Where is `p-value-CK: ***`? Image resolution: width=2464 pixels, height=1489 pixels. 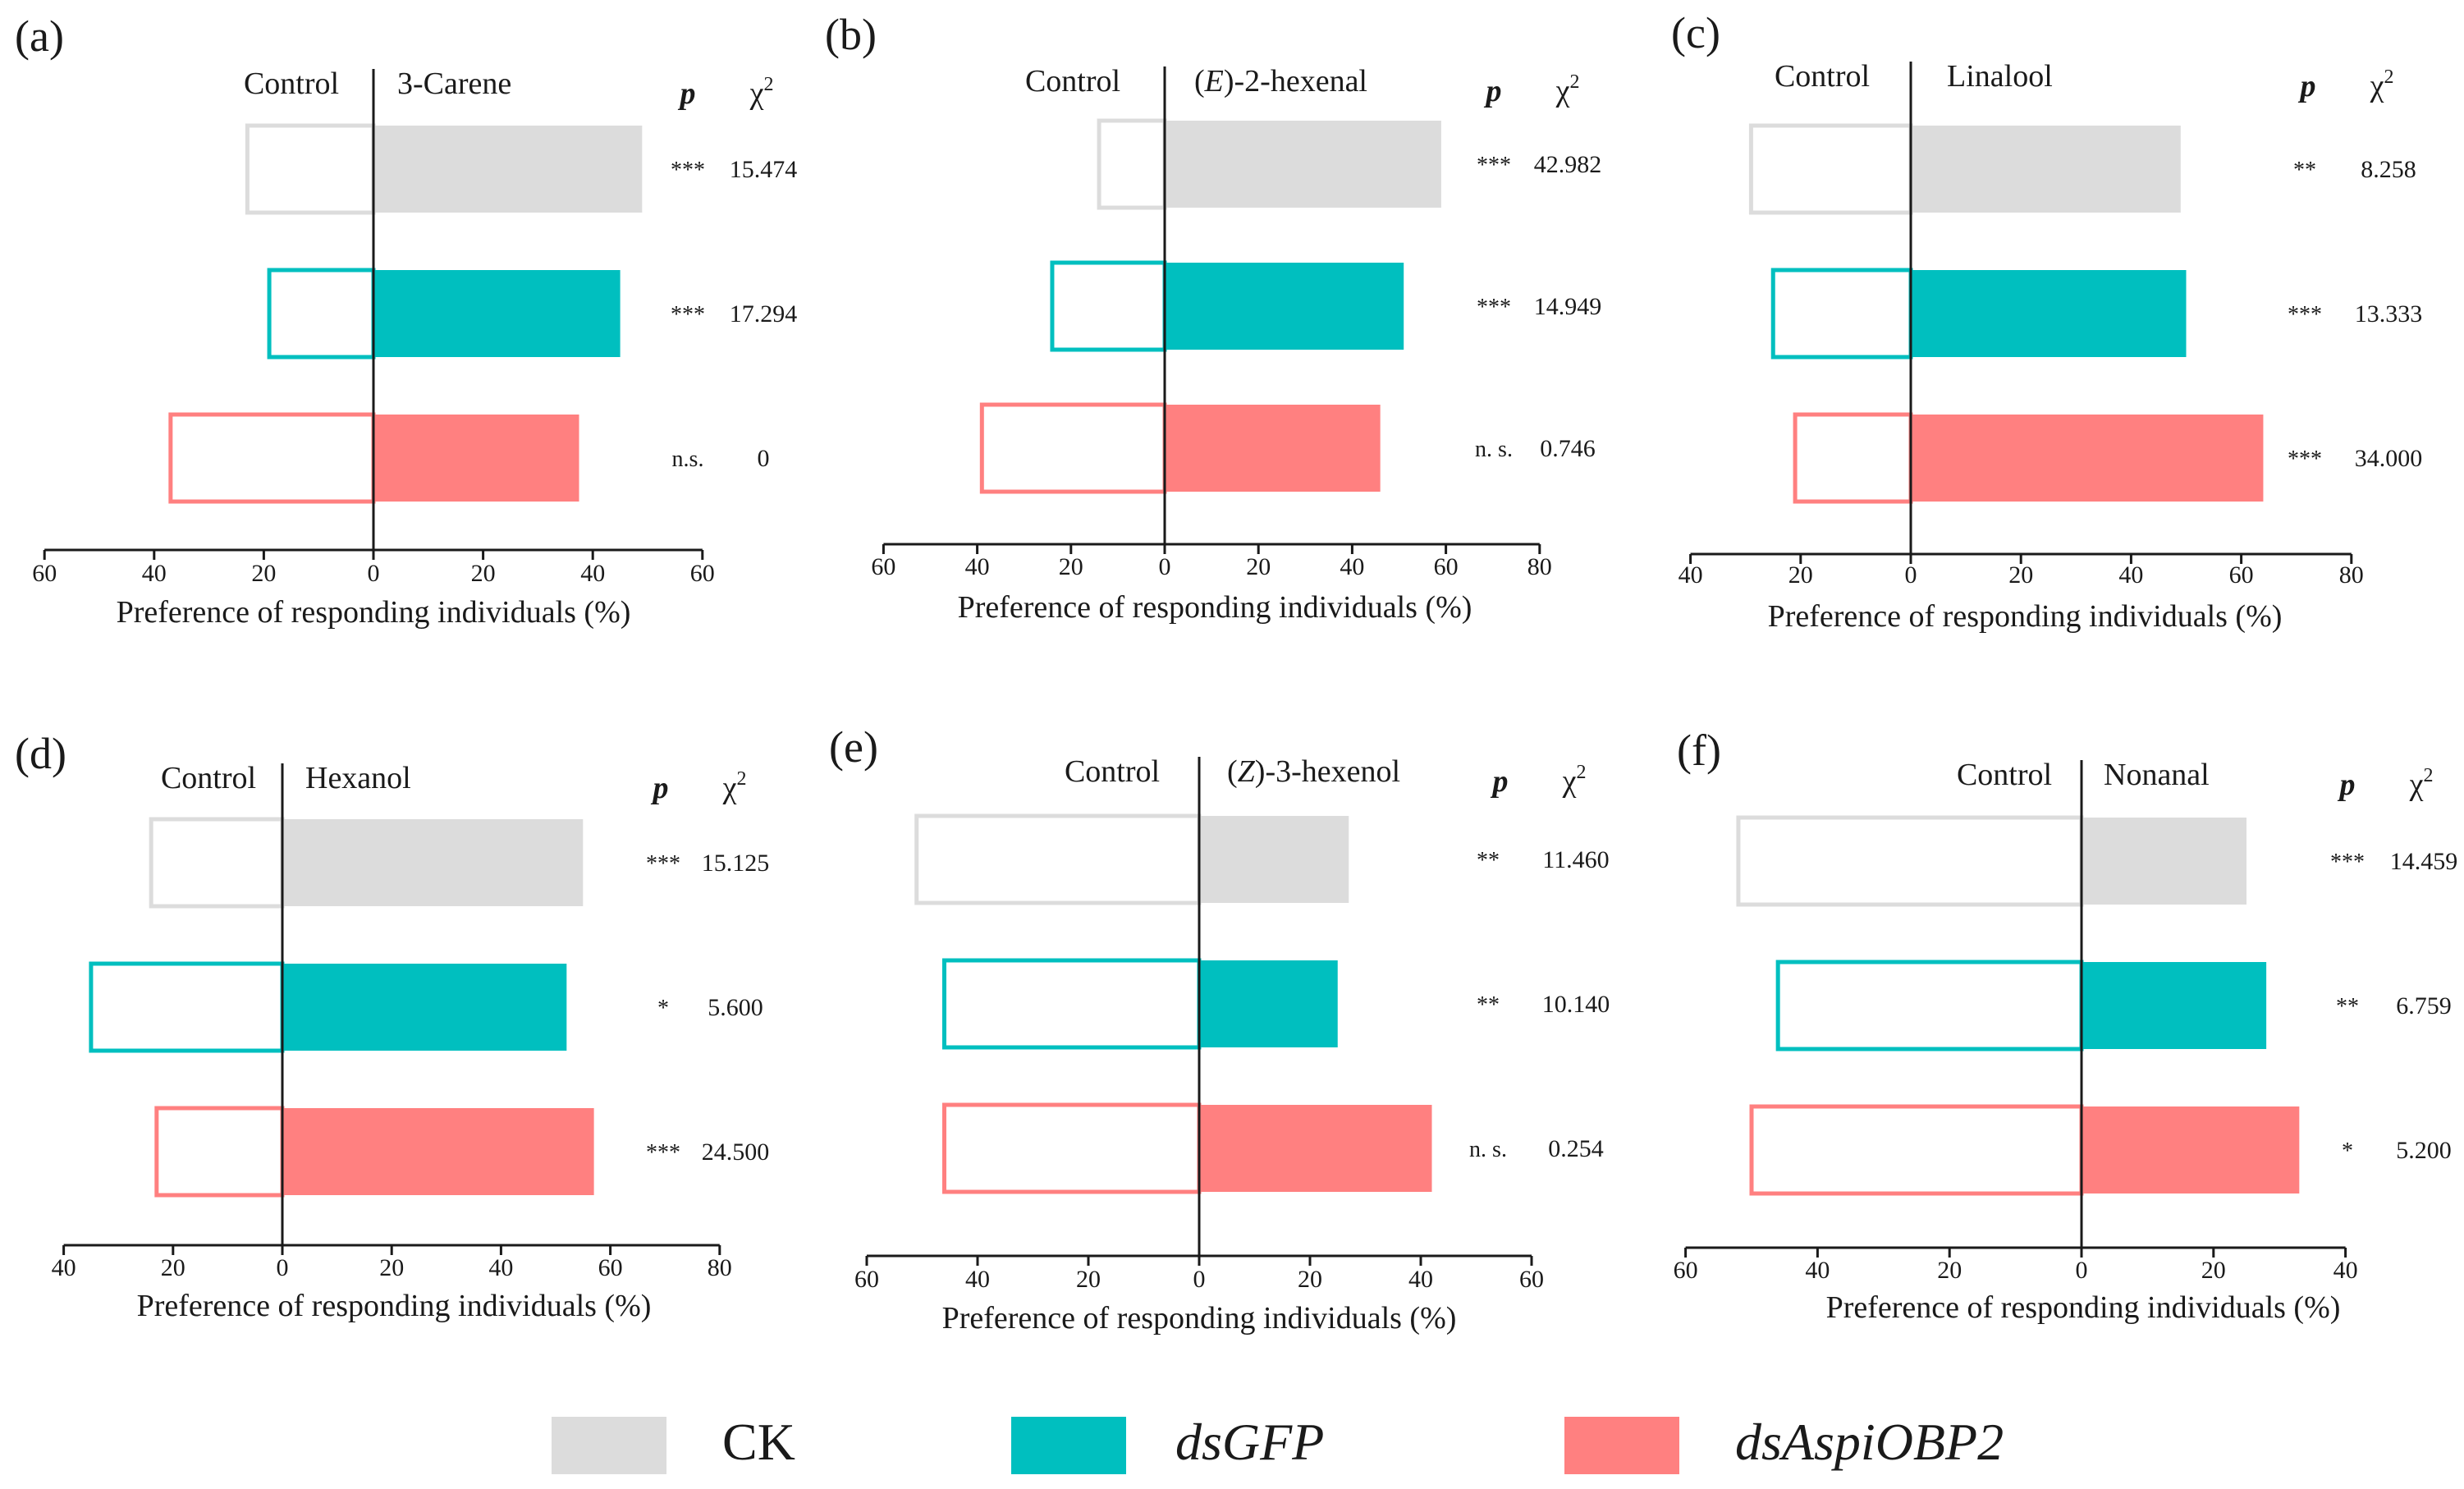
p-value-CK: *** is located at coordinates (1494, 165).